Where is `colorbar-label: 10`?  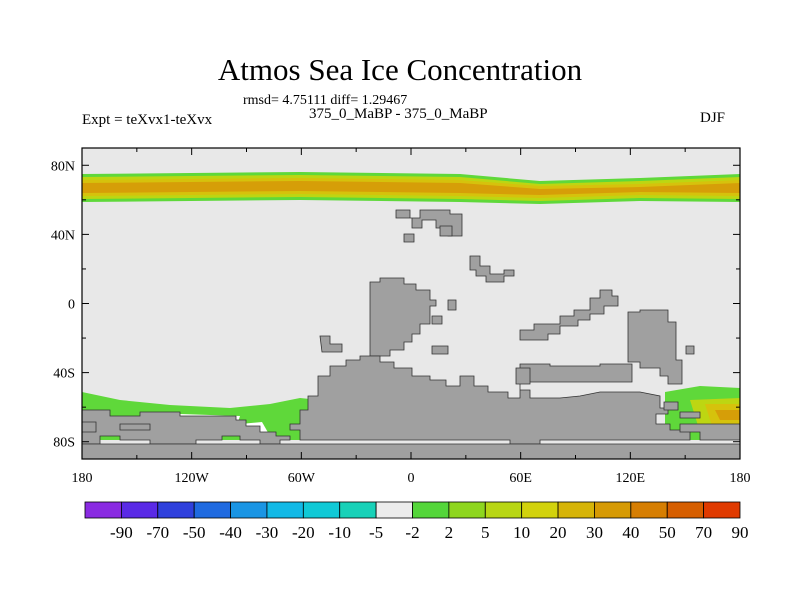 colorbar-label: 10 is located at coordinates (521, 532).